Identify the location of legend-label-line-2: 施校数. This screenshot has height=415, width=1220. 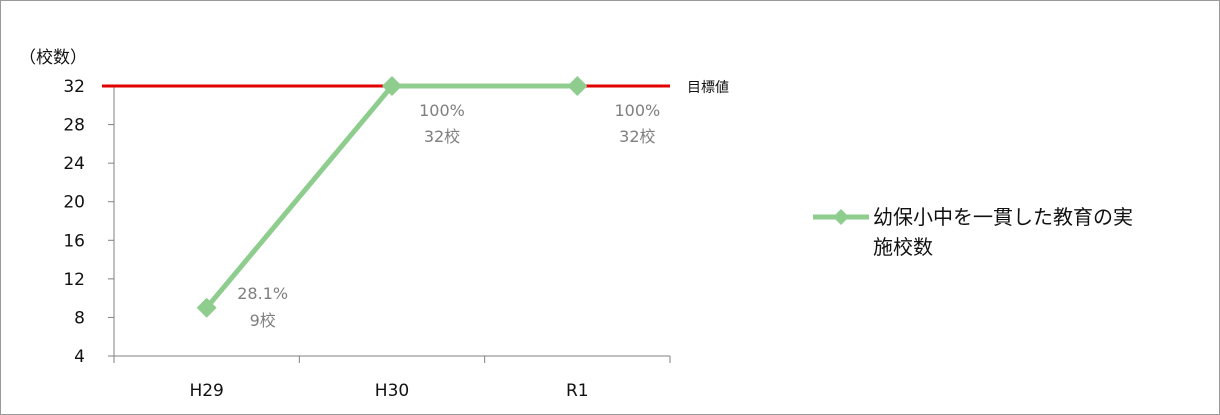
(903, 247).